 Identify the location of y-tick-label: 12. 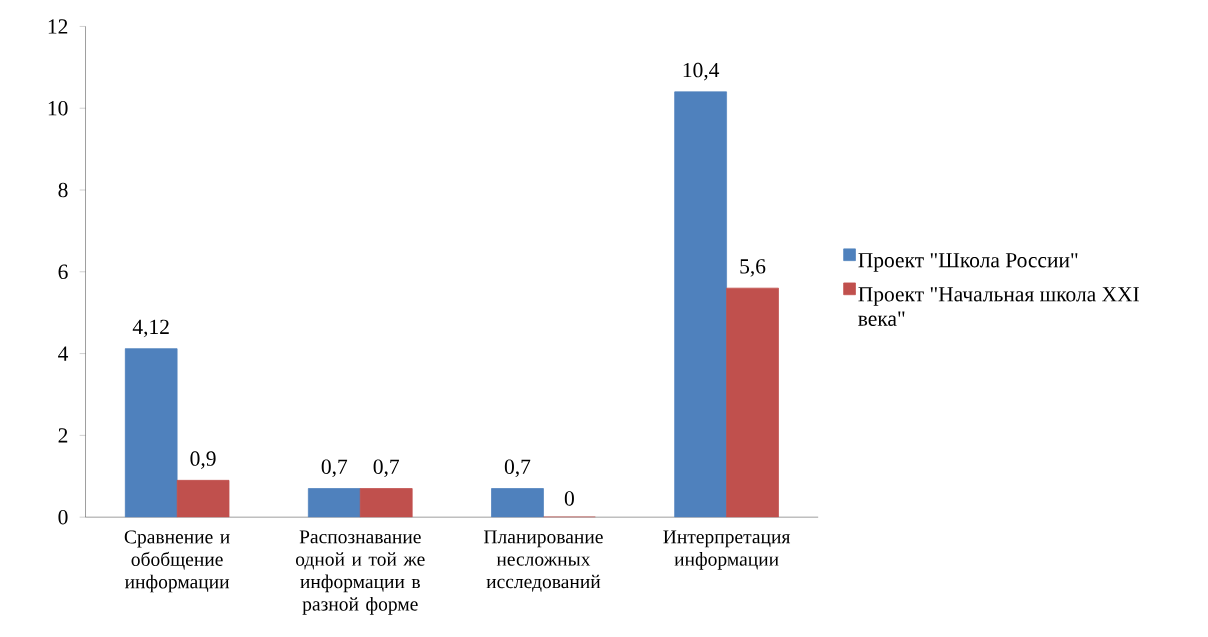
(58, 26).